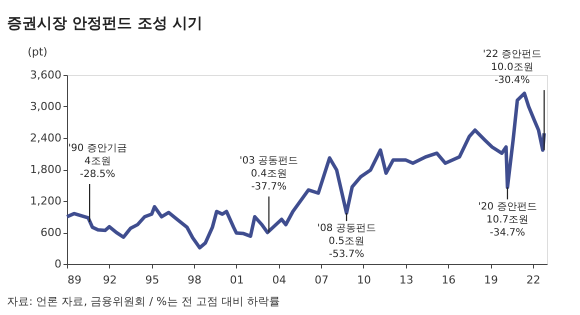 The width and height of the screenshot is (580, 315). Describe the element at coordinates (491, 280) in the screenshot. I see `x-tick-label: 19` at that location.